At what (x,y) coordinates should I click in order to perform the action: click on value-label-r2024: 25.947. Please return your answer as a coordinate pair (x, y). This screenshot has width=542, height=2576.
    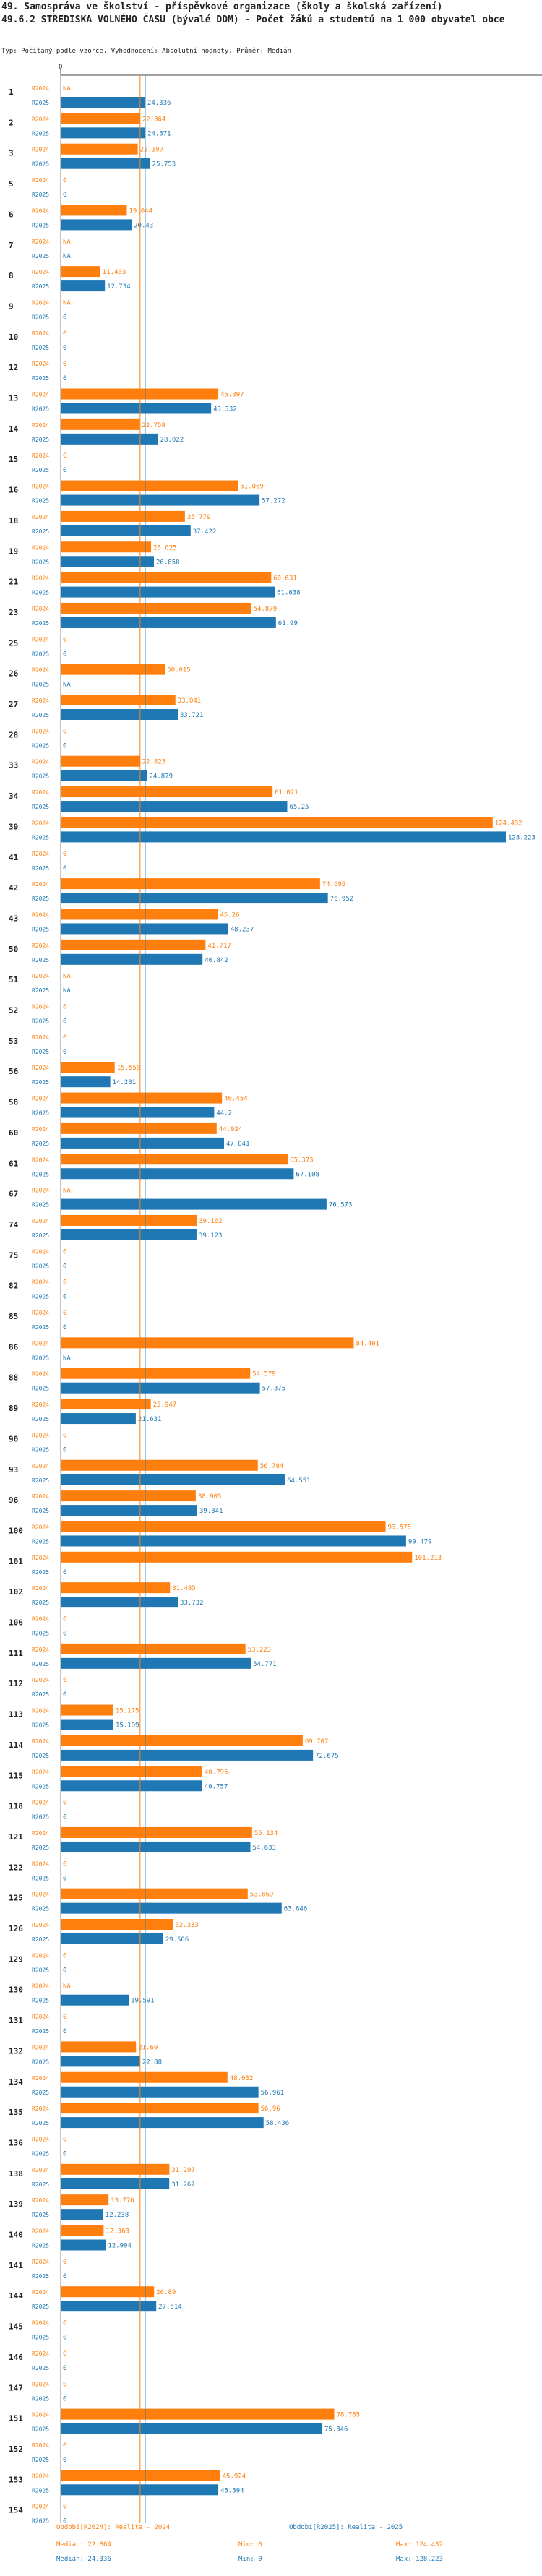
    Looking at the image, I should click on (165, 1405).